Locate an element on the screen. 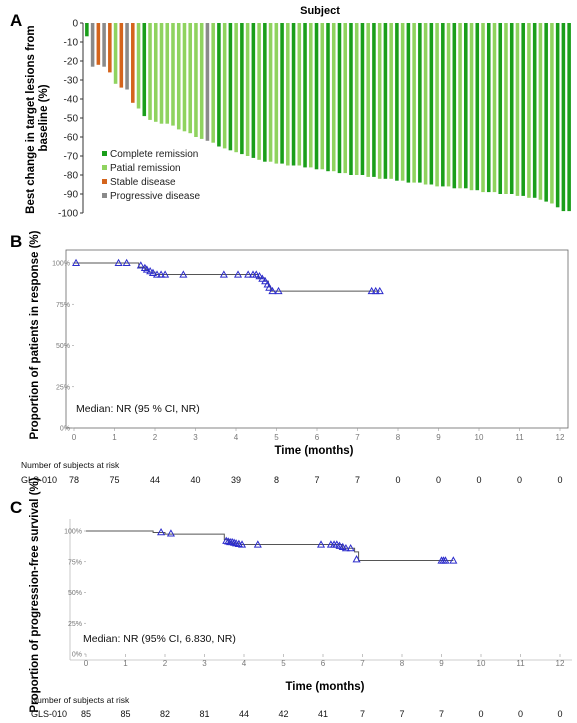 Image resolution: width=577 pixels, height=723 pixels. chart-a-y-tick-label: -60 is located at coordinates (71, 138).